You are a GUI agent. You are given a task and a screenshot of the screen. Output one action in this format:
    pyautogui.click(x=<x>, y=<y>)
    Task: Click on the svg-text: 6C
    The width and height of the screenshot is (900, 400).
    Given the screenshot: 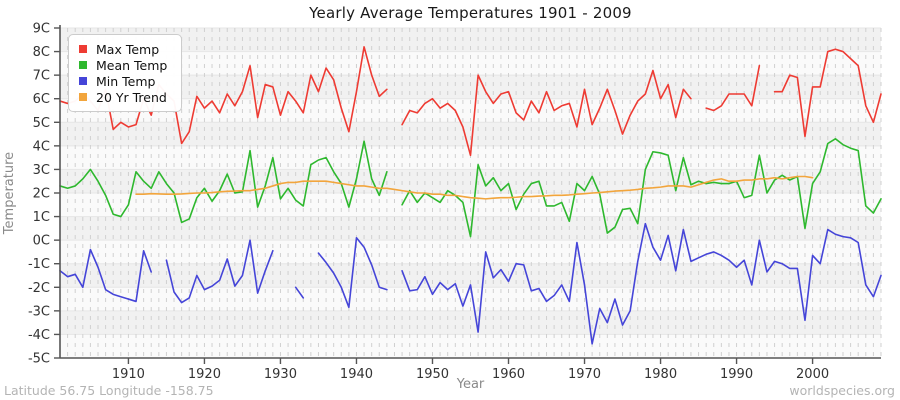 What is the action you would take?
    pyautogui.click(x=41, y=99)
    